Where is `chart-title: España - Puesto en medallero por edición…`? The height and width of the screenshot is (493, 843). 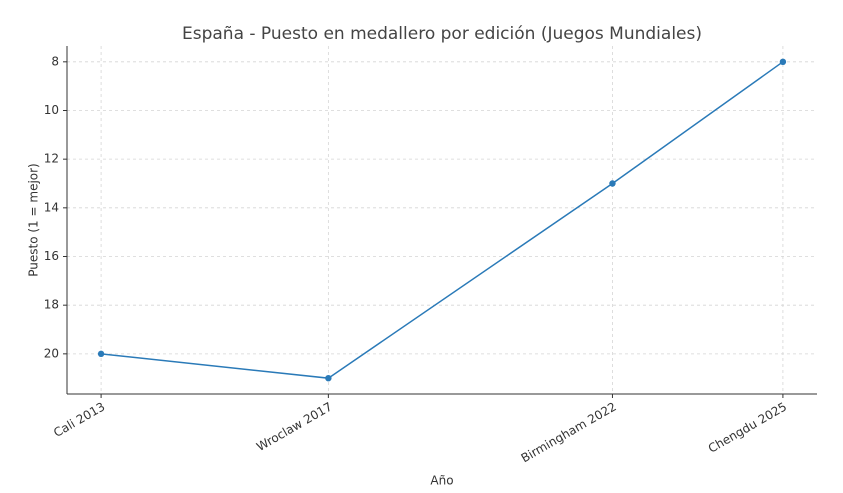 chart-title: España - Puesto en medallero por edición… is located at coordinates (442, 34).